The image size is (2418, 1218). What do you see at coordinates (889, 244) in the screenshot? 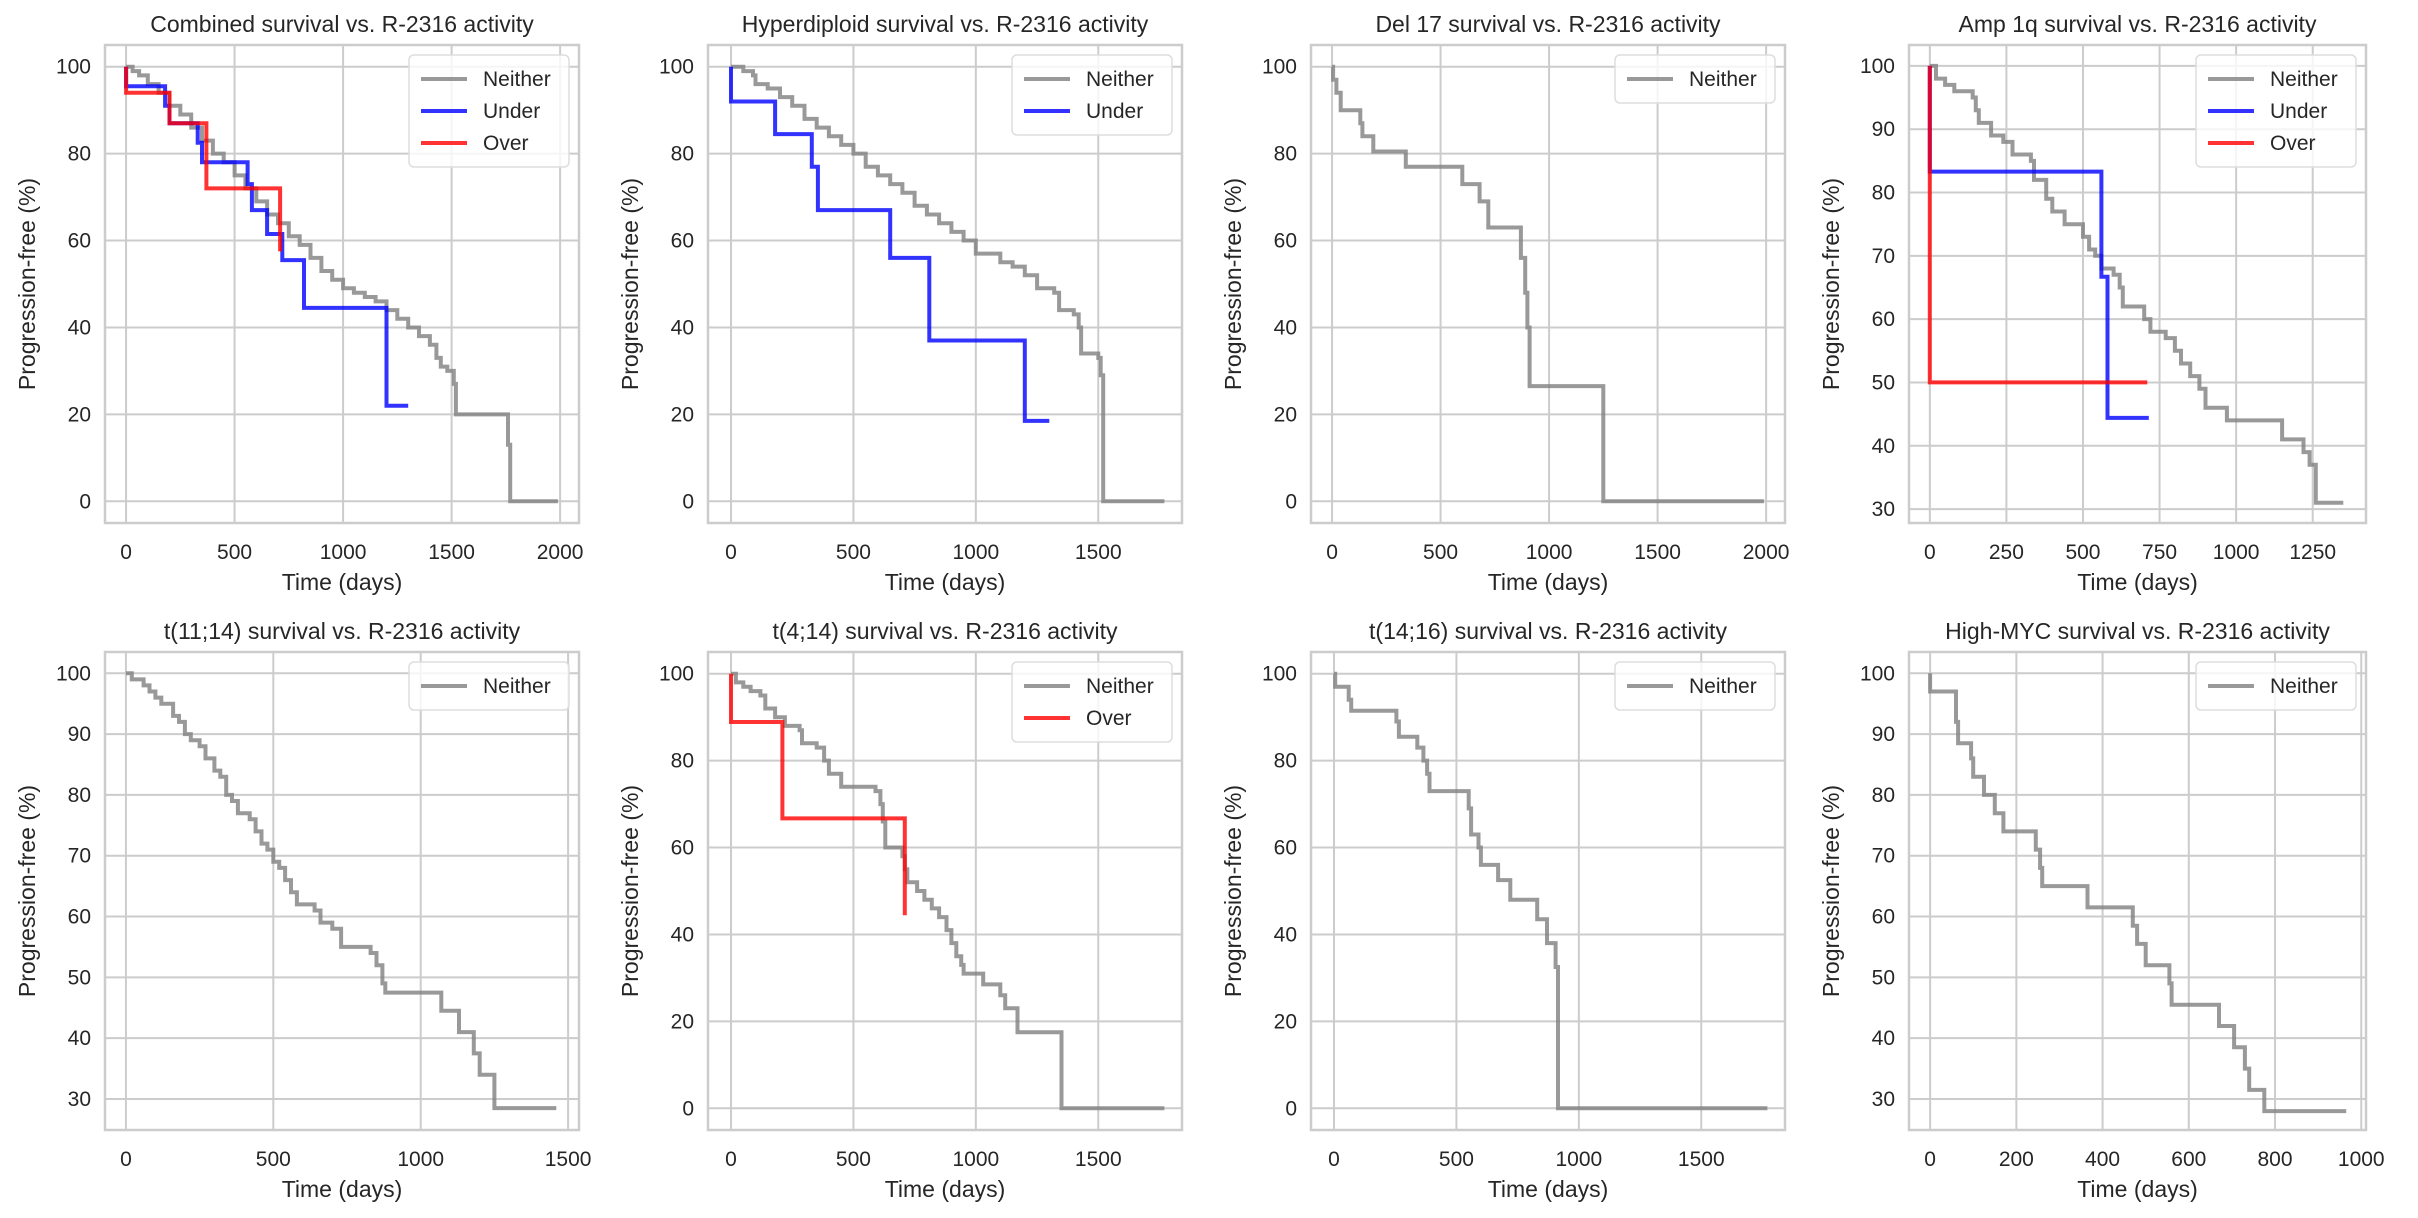
I see `km-curve-under` at bounding box center [889, 244].